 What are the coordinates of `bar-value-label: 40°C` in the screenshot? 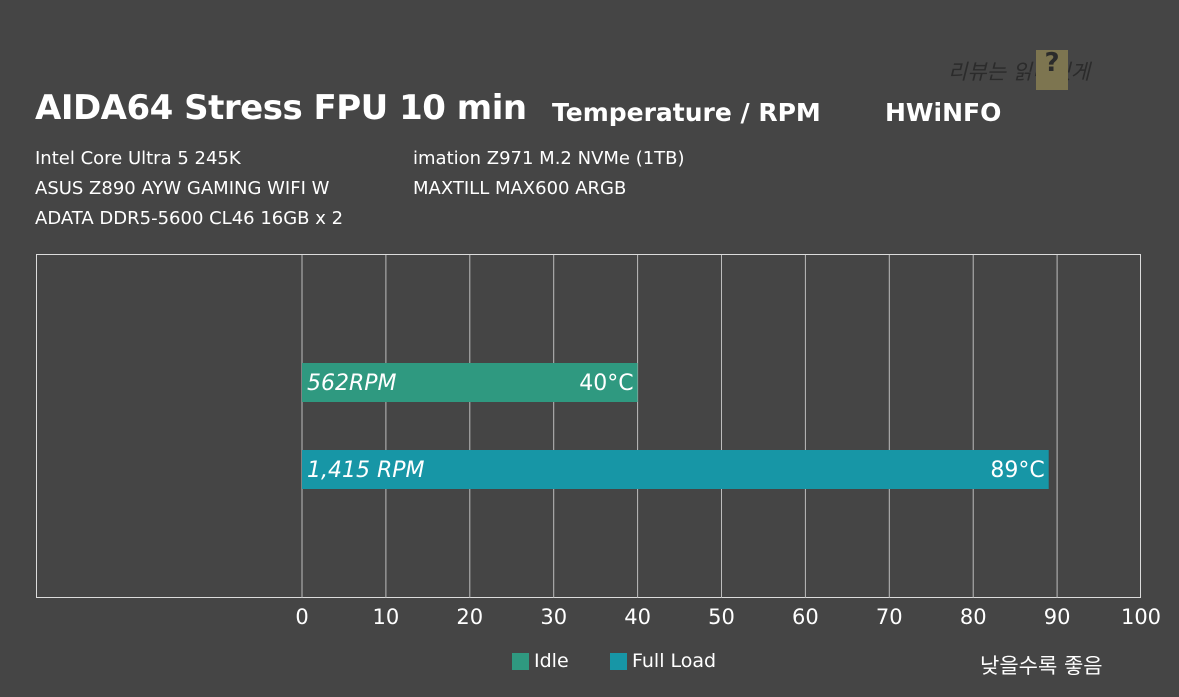 It's located at (606, 383).